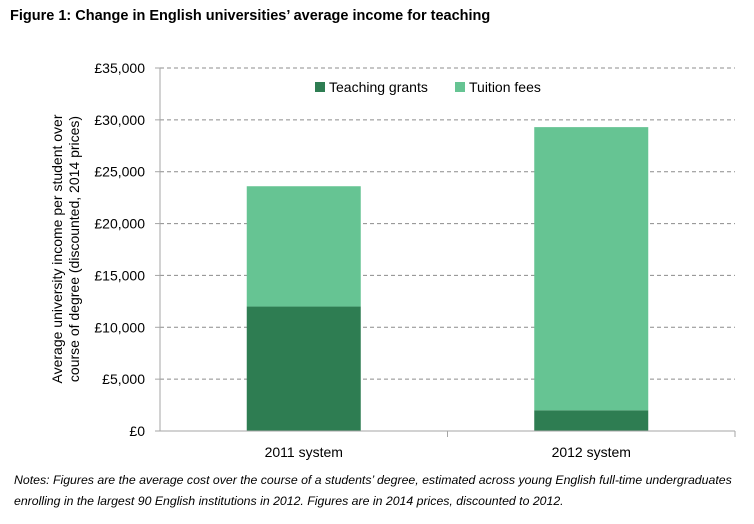 This screenshot has height=524, width=754. Describe the element at coordinates (505, 87) in the screenshot. I see `legend-label: Tuition fees` at that location.